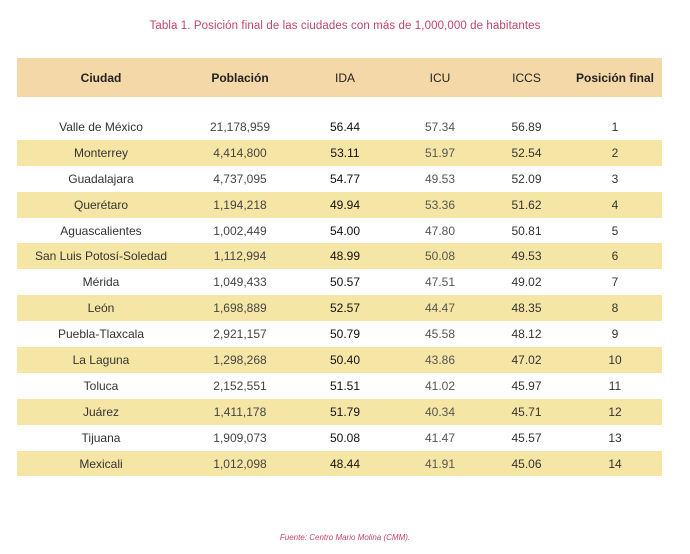  I want to click on table-row: León 1,698,889 52.57 44.47 48.35 8, so click(339, 308).